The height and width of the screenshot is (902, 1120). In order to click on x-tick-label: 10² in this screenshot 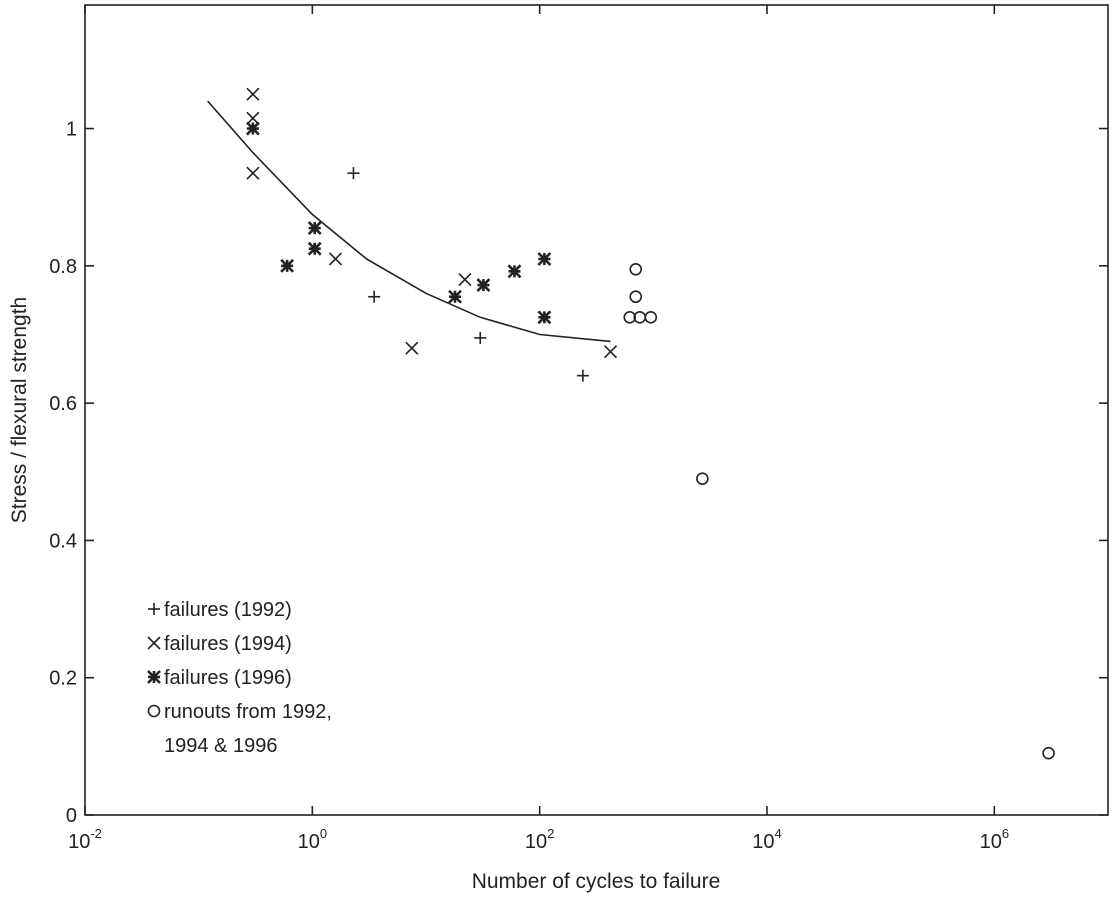, I will do `click(539, 839)`.